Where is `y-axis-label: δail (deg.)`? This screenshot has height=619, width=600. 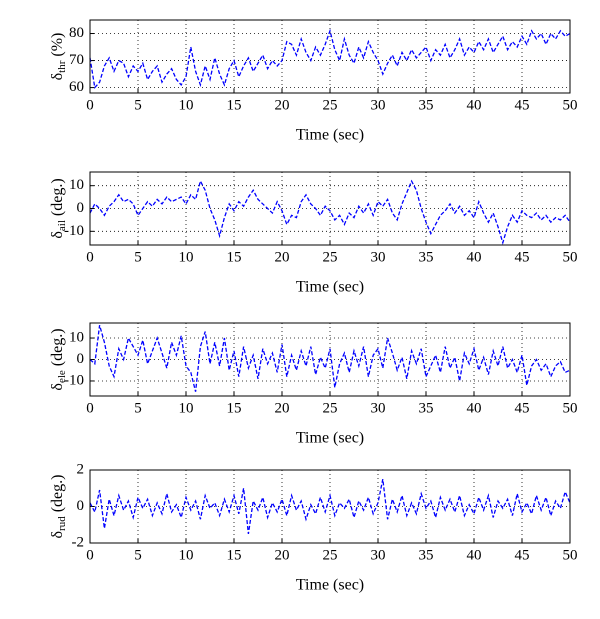 y-axis-label: δail (deg.) is located at coordinates (58, 208).